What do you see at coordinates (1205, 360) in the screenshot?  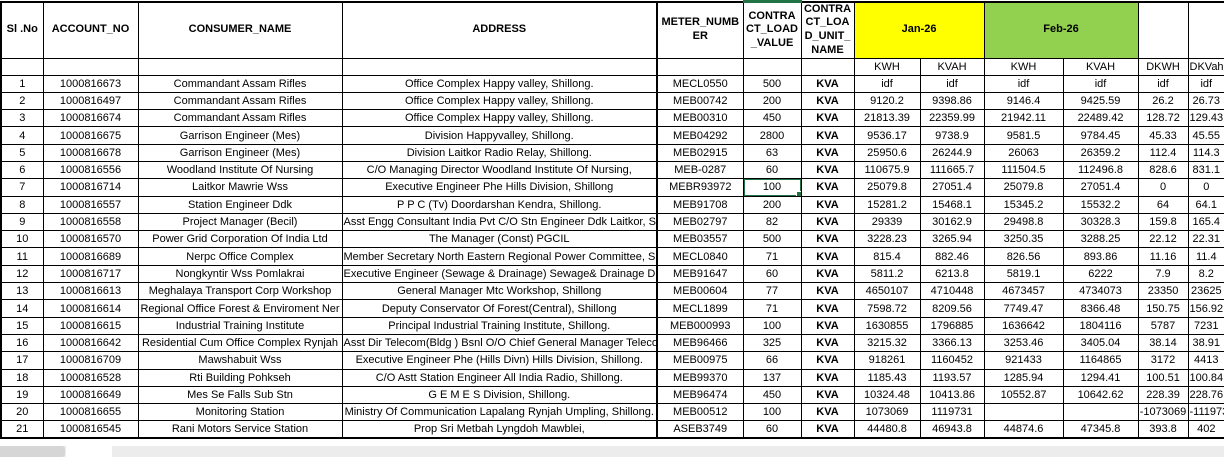 I see `cell-dkvah-row17: 4413` at bounding box center [1205, 360].